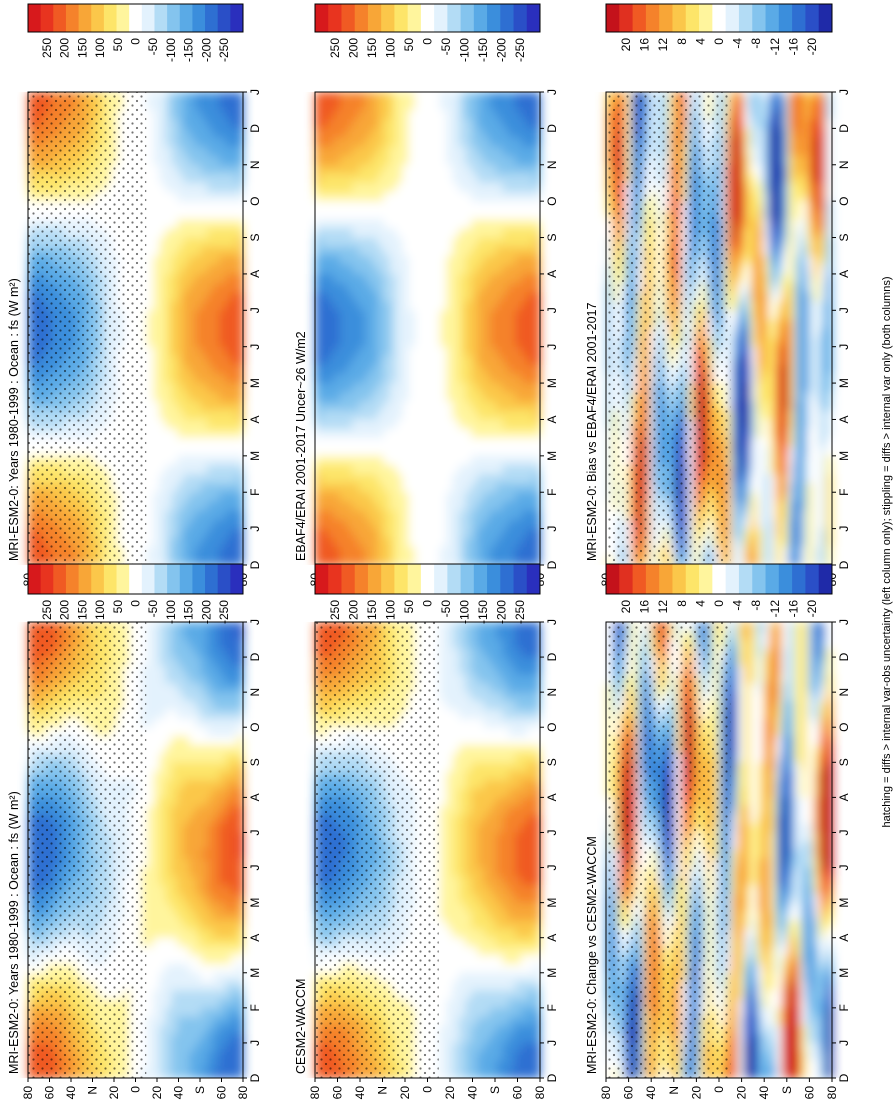  Describe the element at coordinates (255, 200) in the screenshot. I see `month-tick-label: O` at that location.